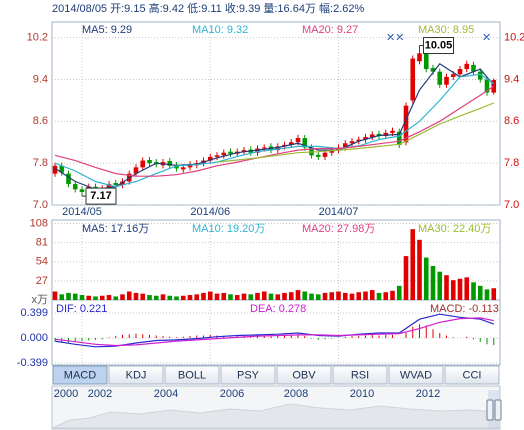  Describe the element at coordinates (107, 30) in the screenshot. I see `ma-legend: MA5: 9.29` at that location.